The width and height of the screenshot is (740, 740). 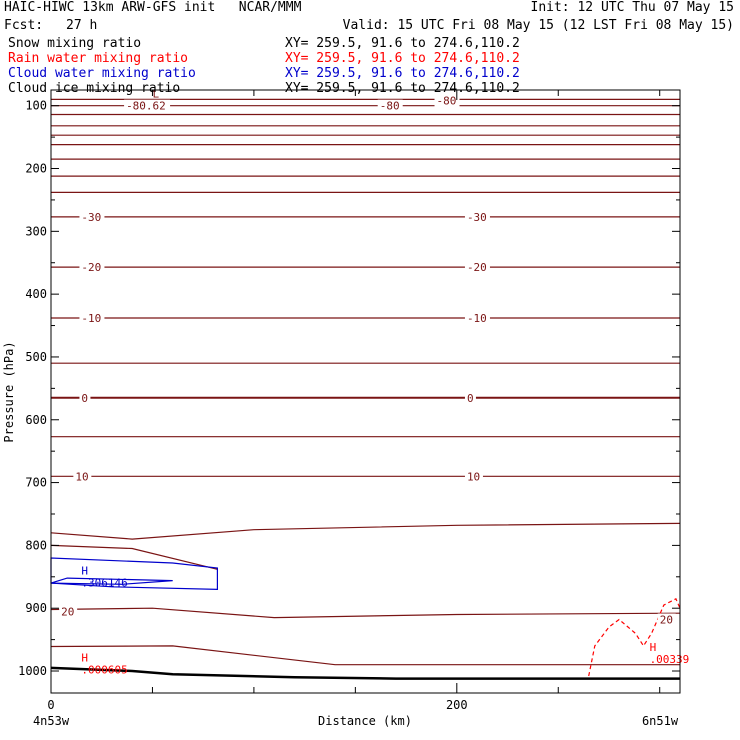 What do you see at coordinates (153, 7) in the screenshot?
I see `header-title: HAIC-HIWC 13km ARW-GFS init NCAR/MMM` at bounding box center [153, 7].